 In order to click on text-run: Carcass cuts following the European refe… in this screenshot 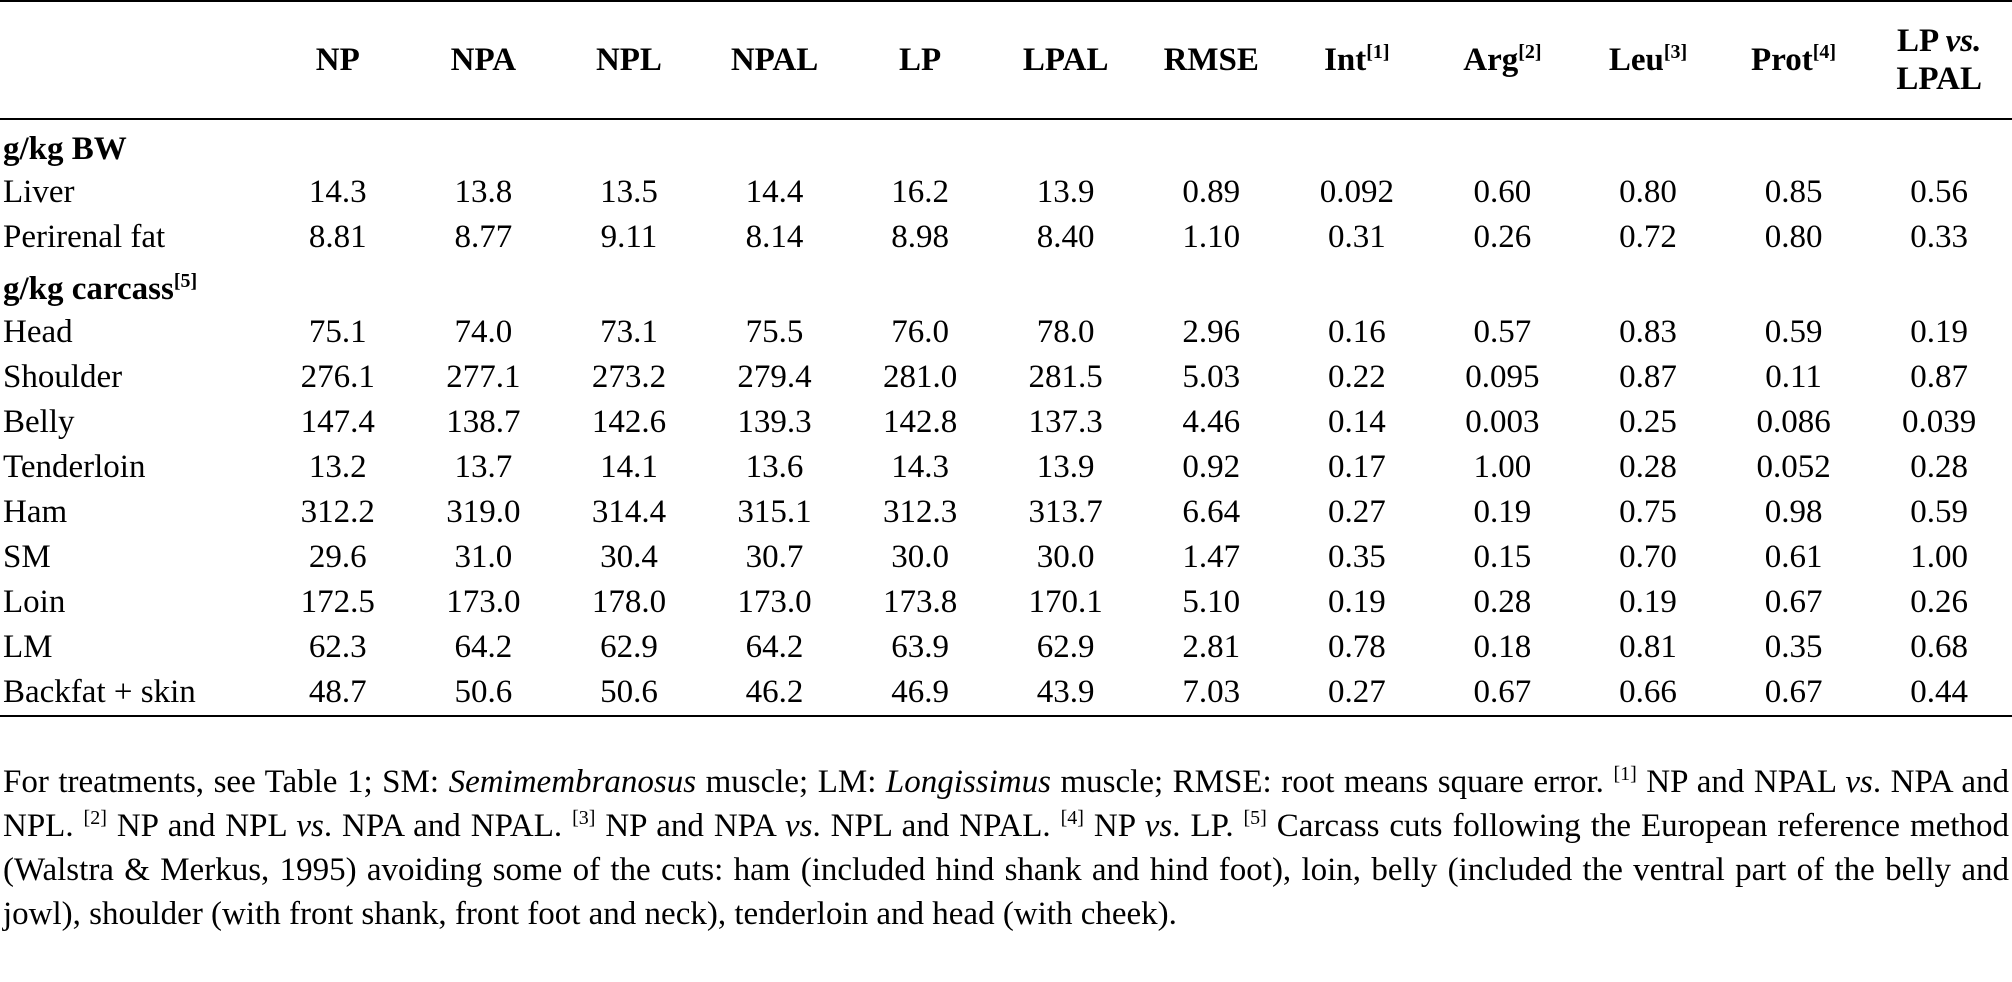, I will do `click(1006, 870)`.